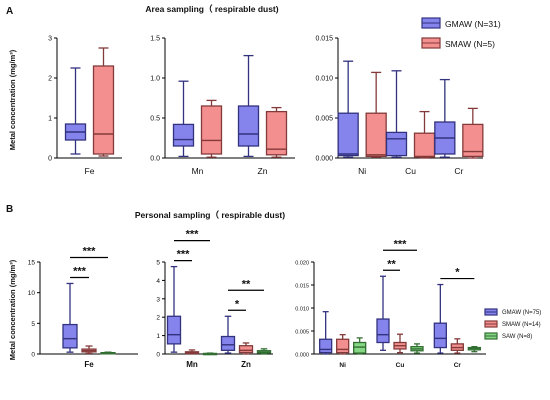 The height and width of the screenshot is (400, 550). Describe the element at coordinates (302, 264) in the screenshot. I see `y-tick-label: 0.020` at that location.